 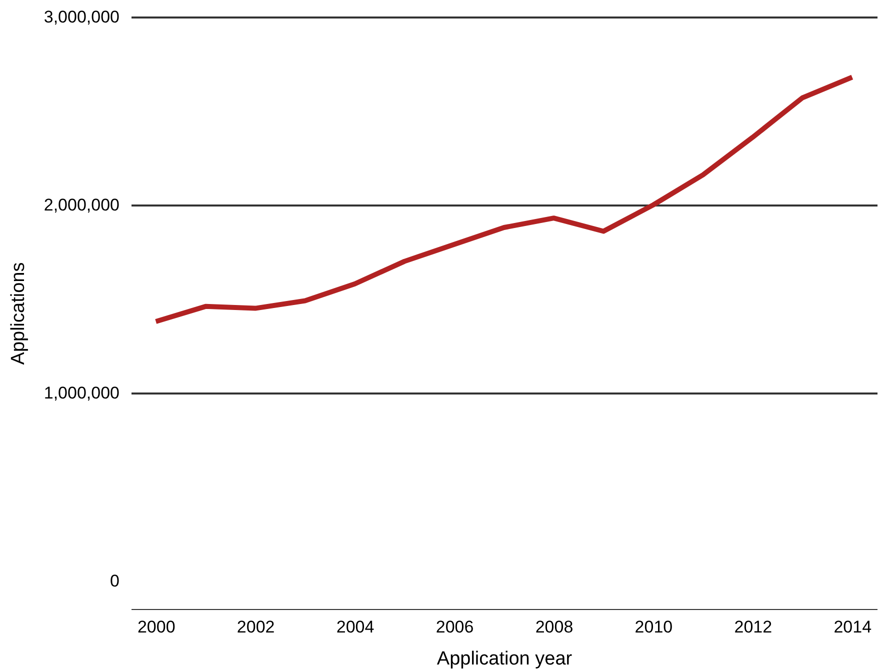 I want to click on y-tick-label: 1,000,000, so click(x=82, y=392).